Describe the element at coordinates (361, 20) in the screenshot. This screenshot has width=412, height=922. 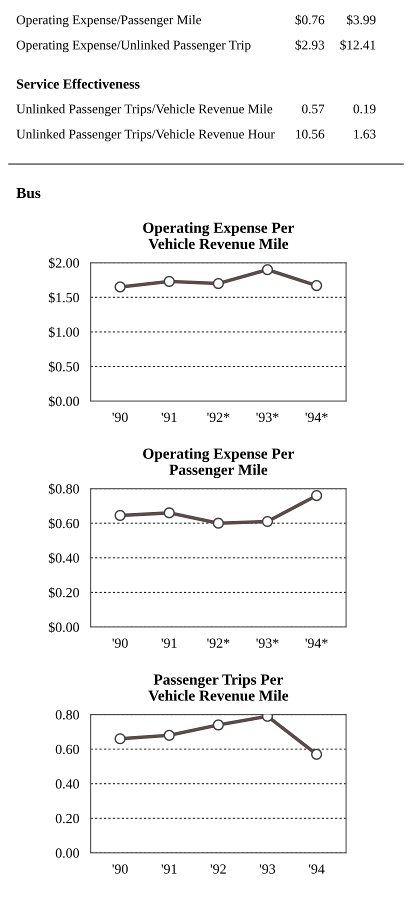
I see `text: $3.99` at that location.